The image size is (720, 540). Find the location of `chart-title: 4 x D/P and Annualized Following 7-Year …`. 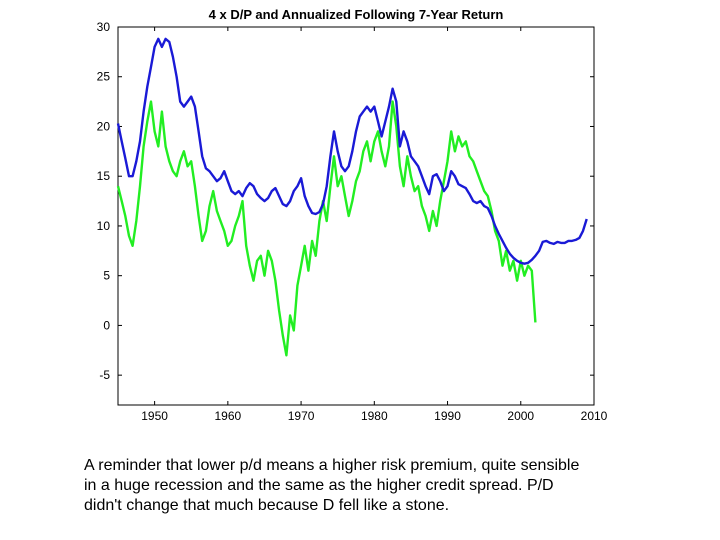

chart-title: 4 x D/P and Annualized Following 7-Year … is located at coordinates (356, 14).